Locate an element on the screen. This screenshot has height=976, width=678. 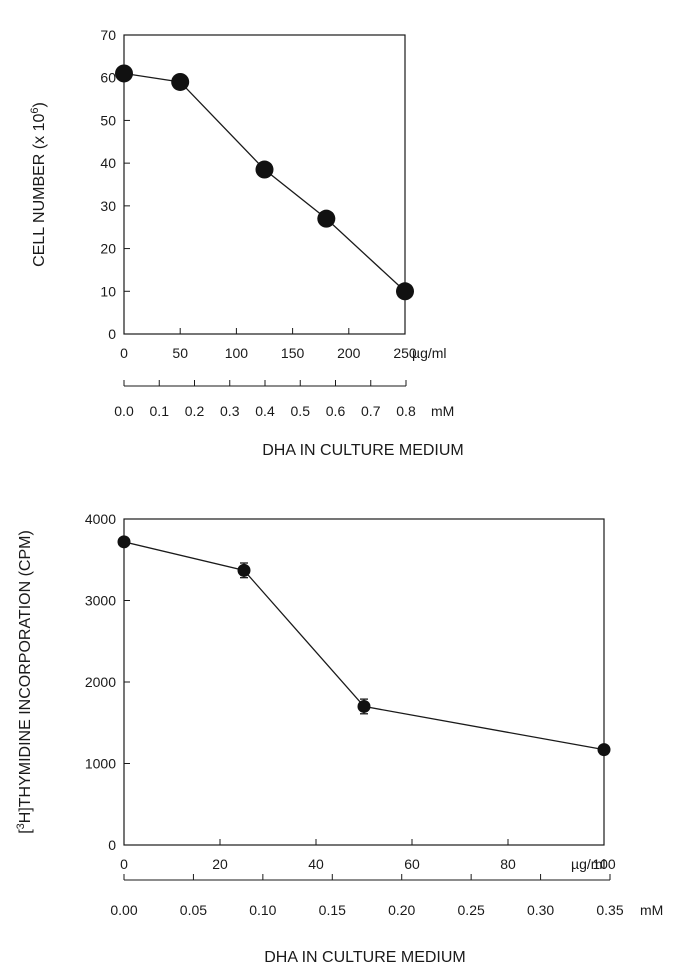
x2-tick-label: 0.15 is located at coordinates (332, 910).